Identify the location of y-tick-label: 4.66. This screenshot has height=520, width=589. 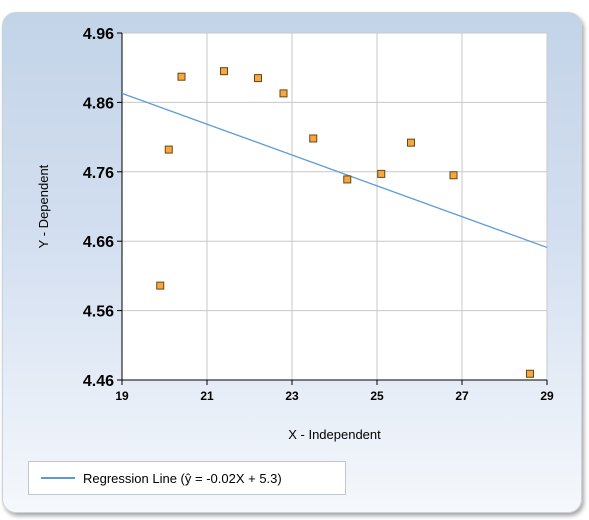
(98, 242).